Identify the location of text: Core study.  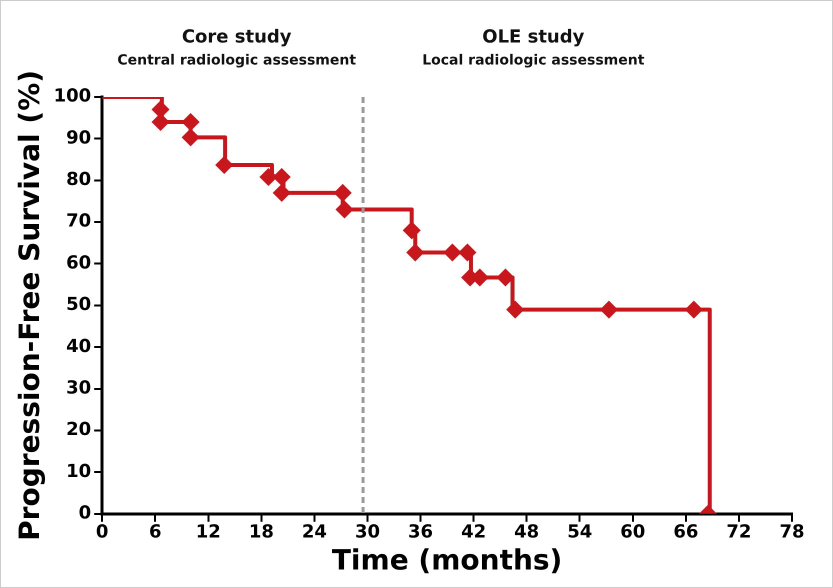
(237, 37).